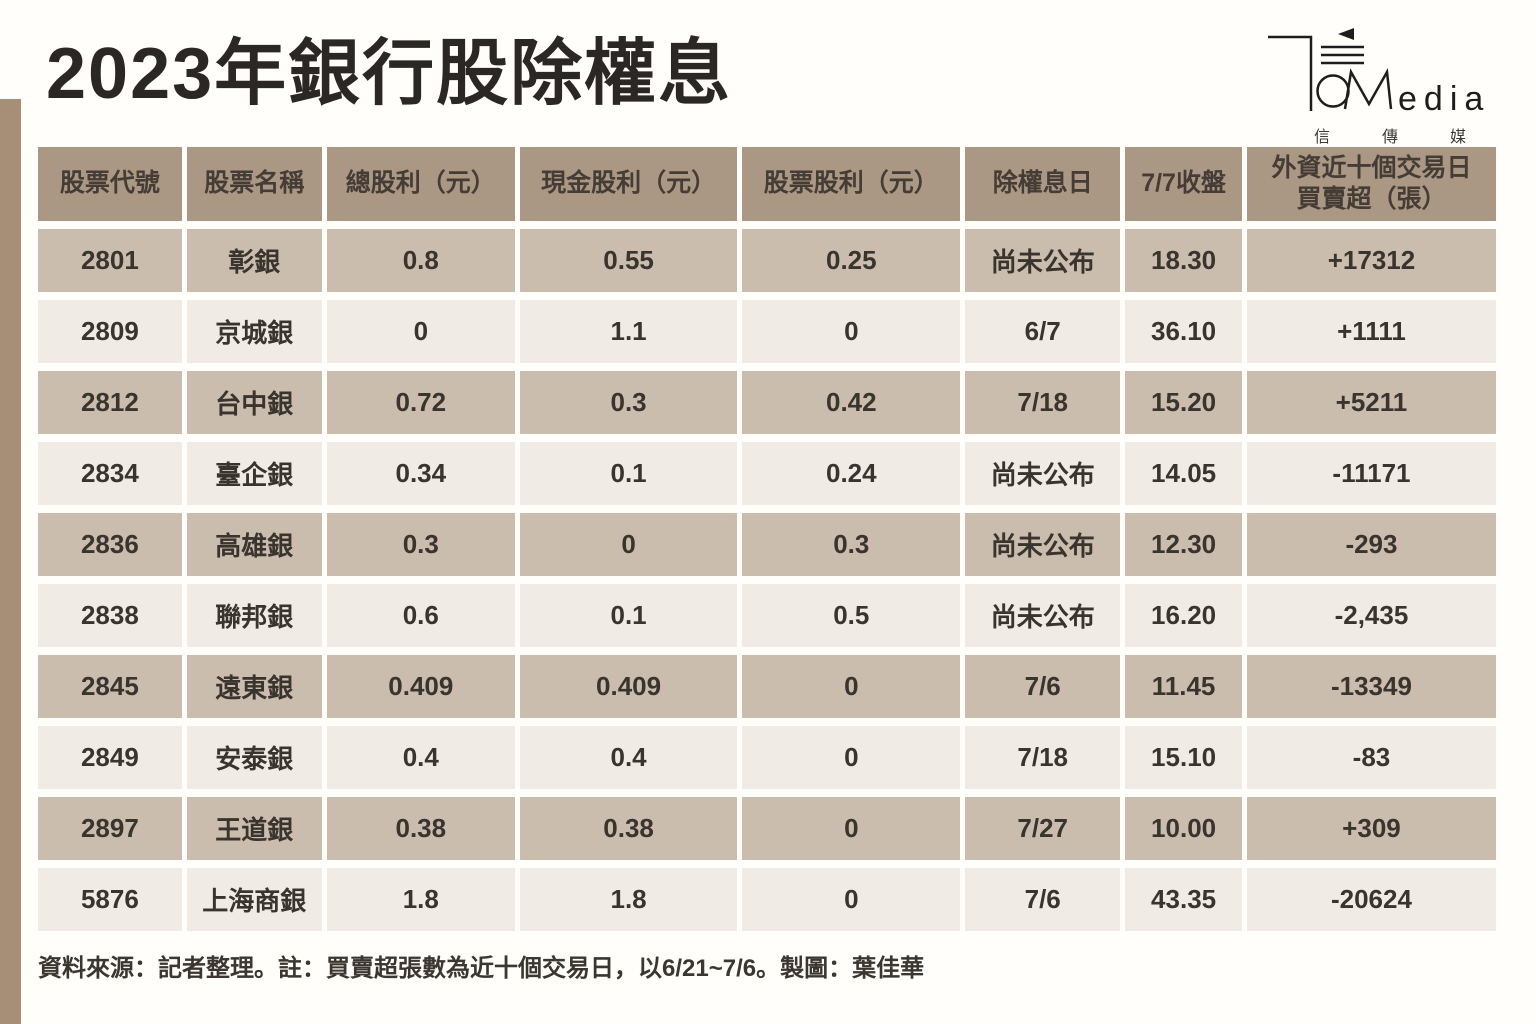 The width and height of the screenshot is (1536, 1024). I want to click on page-title: 2023年銀行股除權息, so click(389, 74).